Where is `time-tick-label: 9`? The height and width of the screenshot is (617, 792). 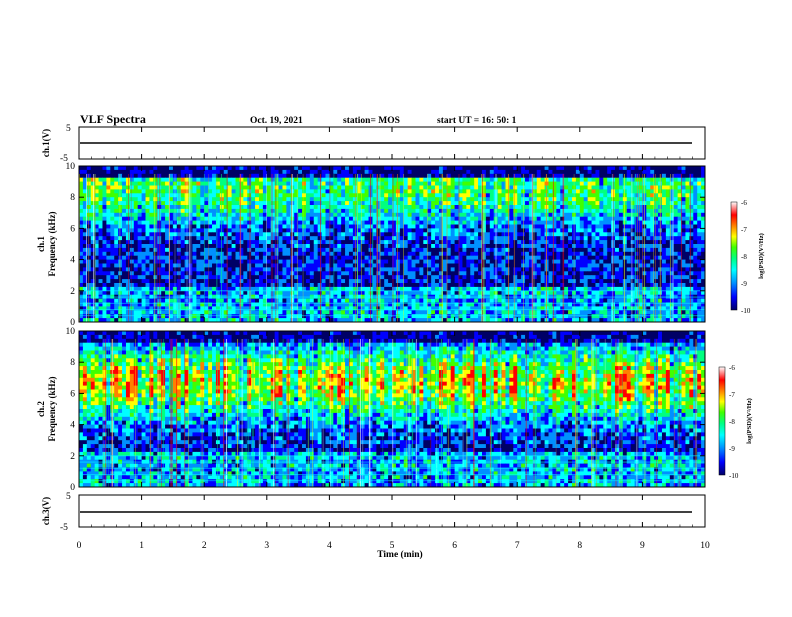
time-tick-label: 9 is located at coordinates (642, 546).